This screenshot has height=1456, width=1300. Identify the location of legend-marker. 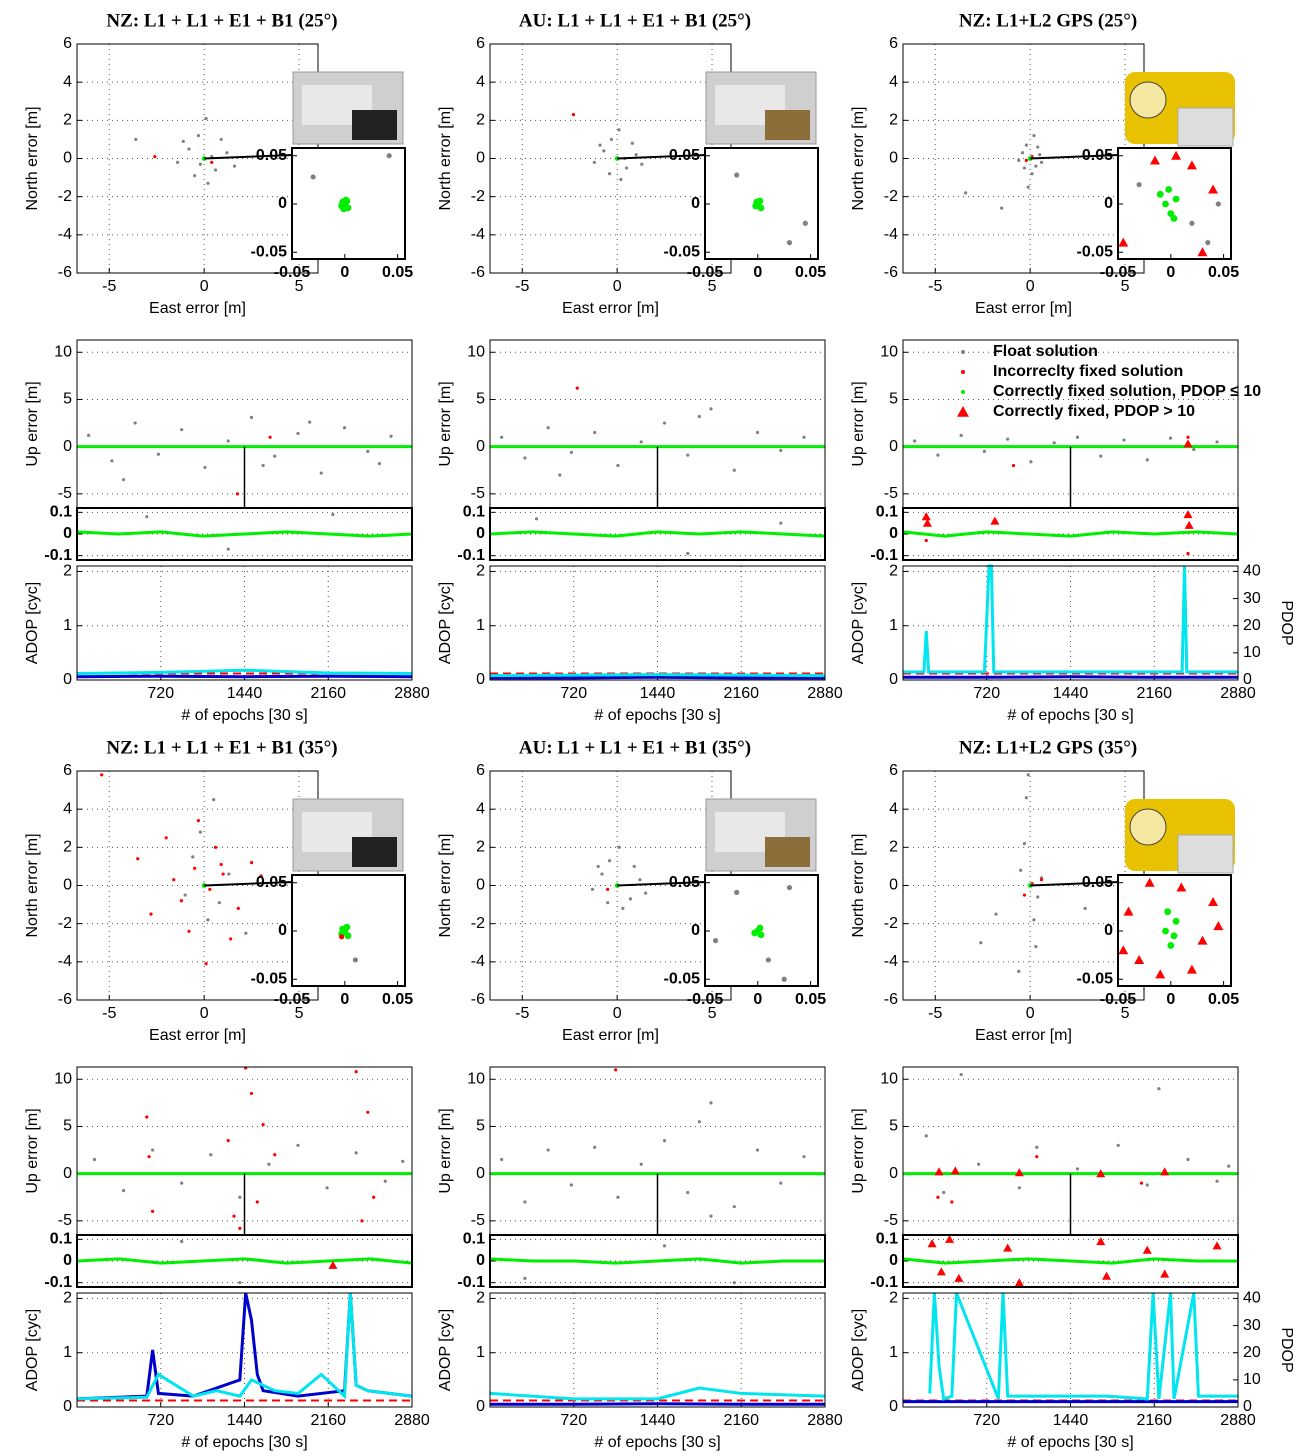
(963, 352).